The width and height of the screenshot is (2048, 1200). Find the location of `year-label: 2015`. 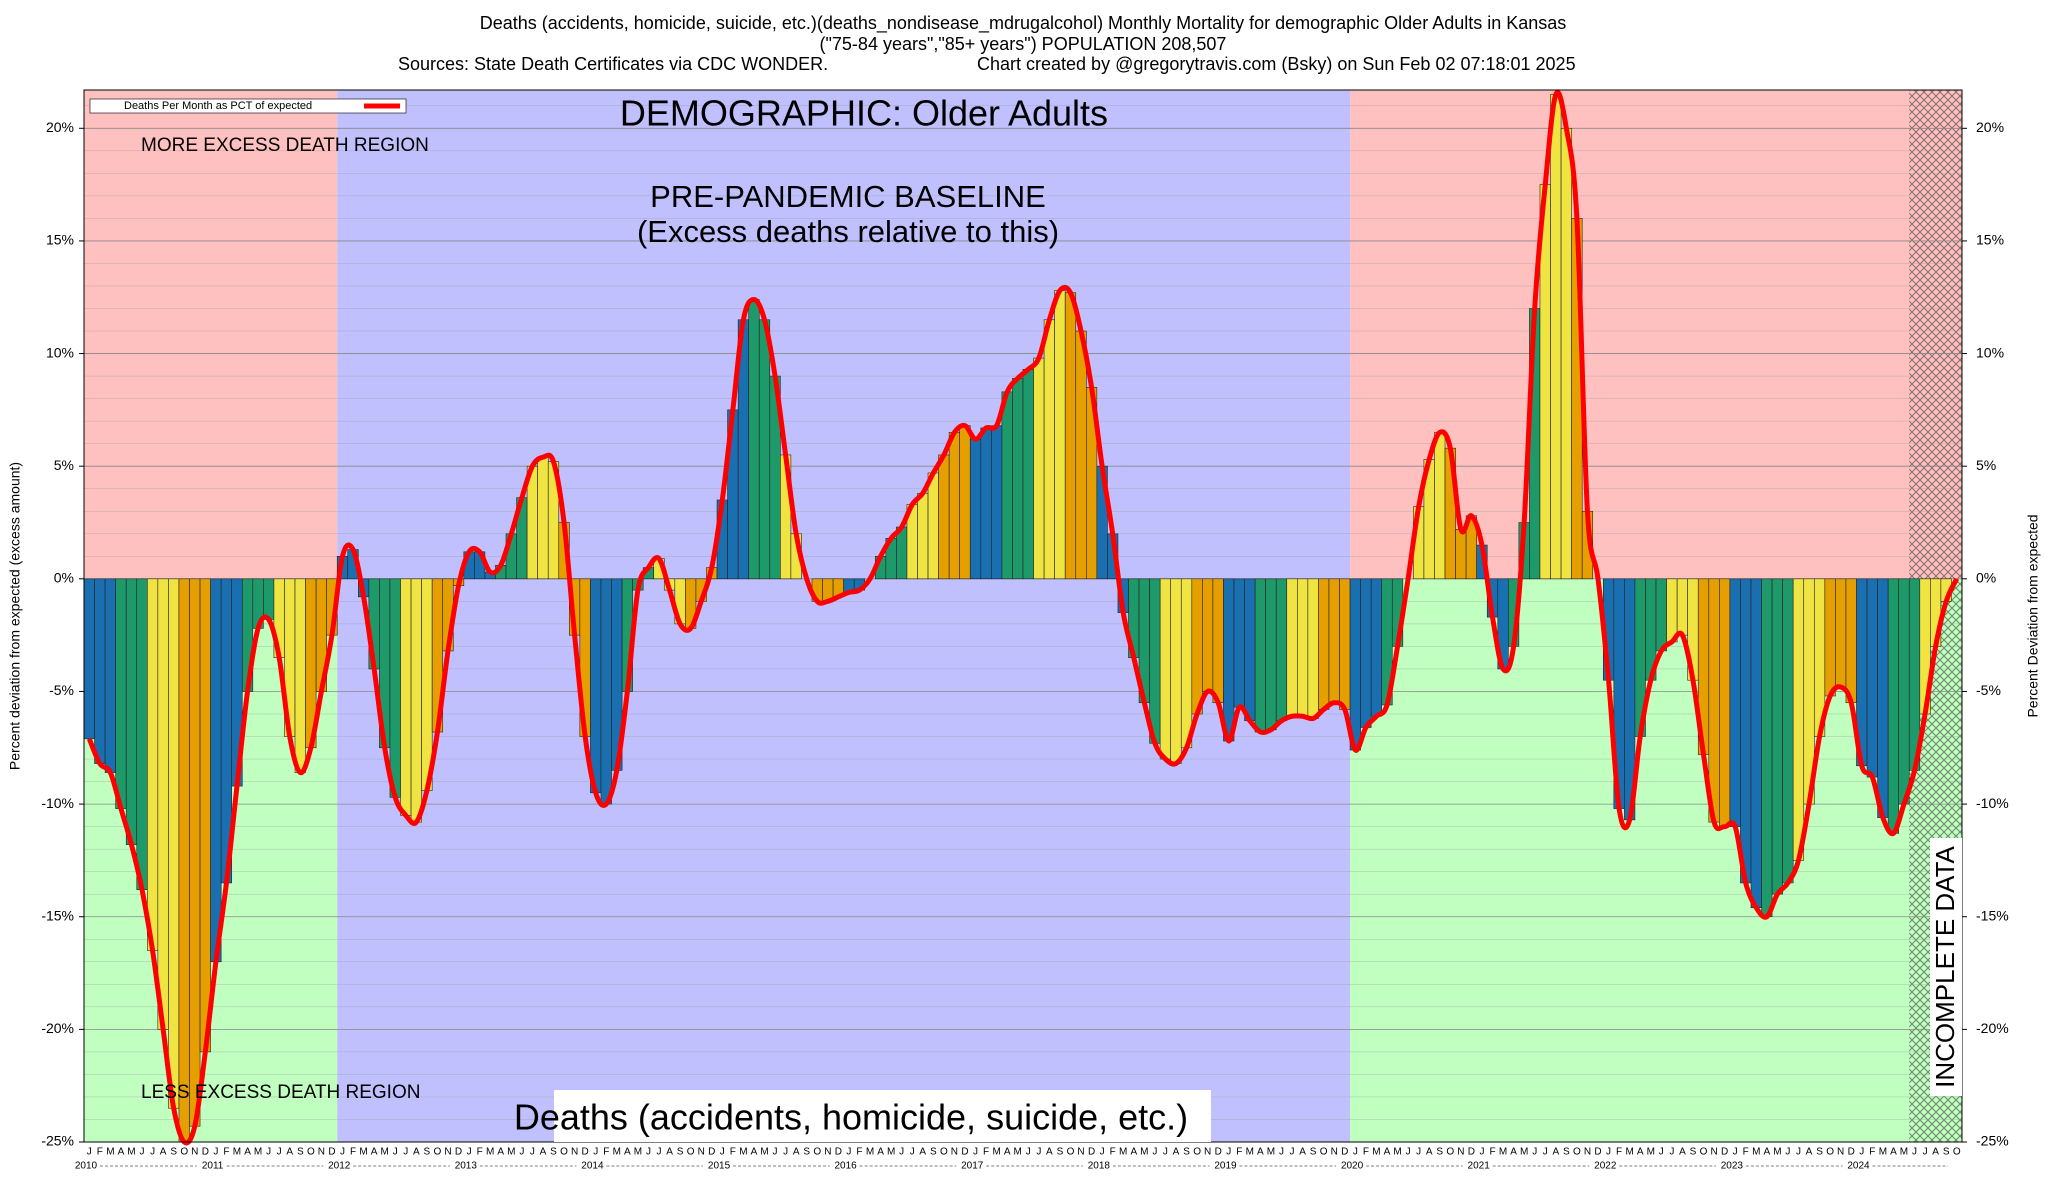

year-label: 2015 is located at coordinates (719, 1166).